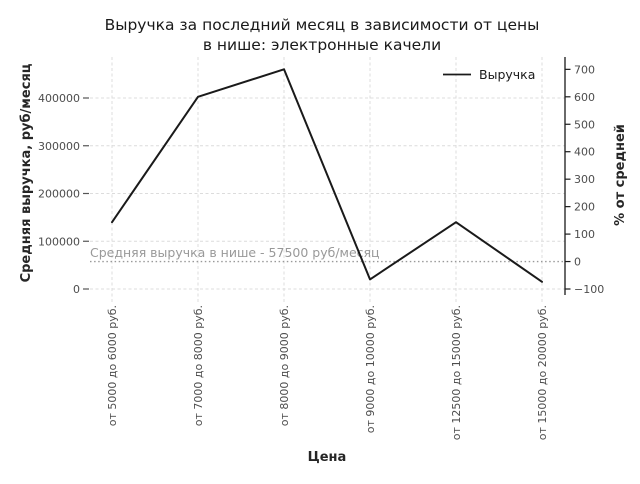  What do you see at coordinates (235, 252) in the screenshot?
I see `average-annotation: Средняя выручка в нише - 57500 руб/месяц` at bounding box center [235, 252].